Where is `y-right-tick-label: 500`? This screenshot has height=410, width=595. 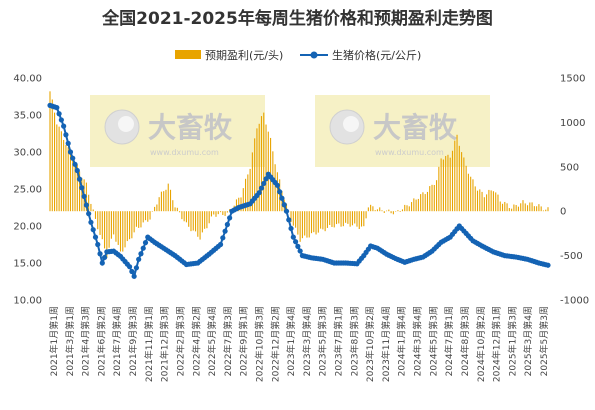 y-right-tick-label: 500 is located at coordinates (569, 167).